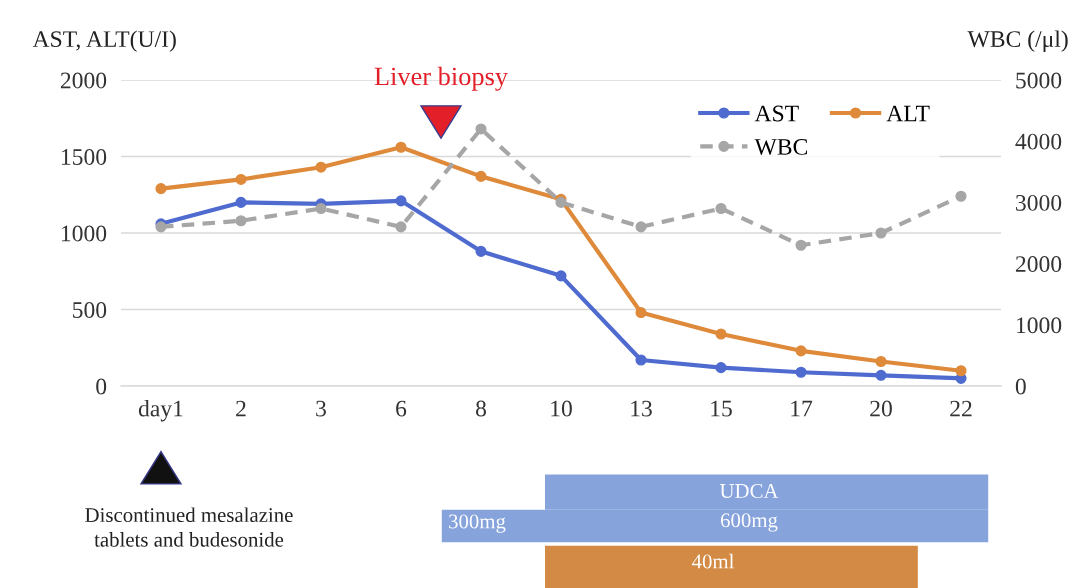 The width and height of the screenshot is (1085, 588). What do you see at coordinates (321, 408) in the screenshot?
I see `x-tick-label: 3` at bounding box center [321, 408].